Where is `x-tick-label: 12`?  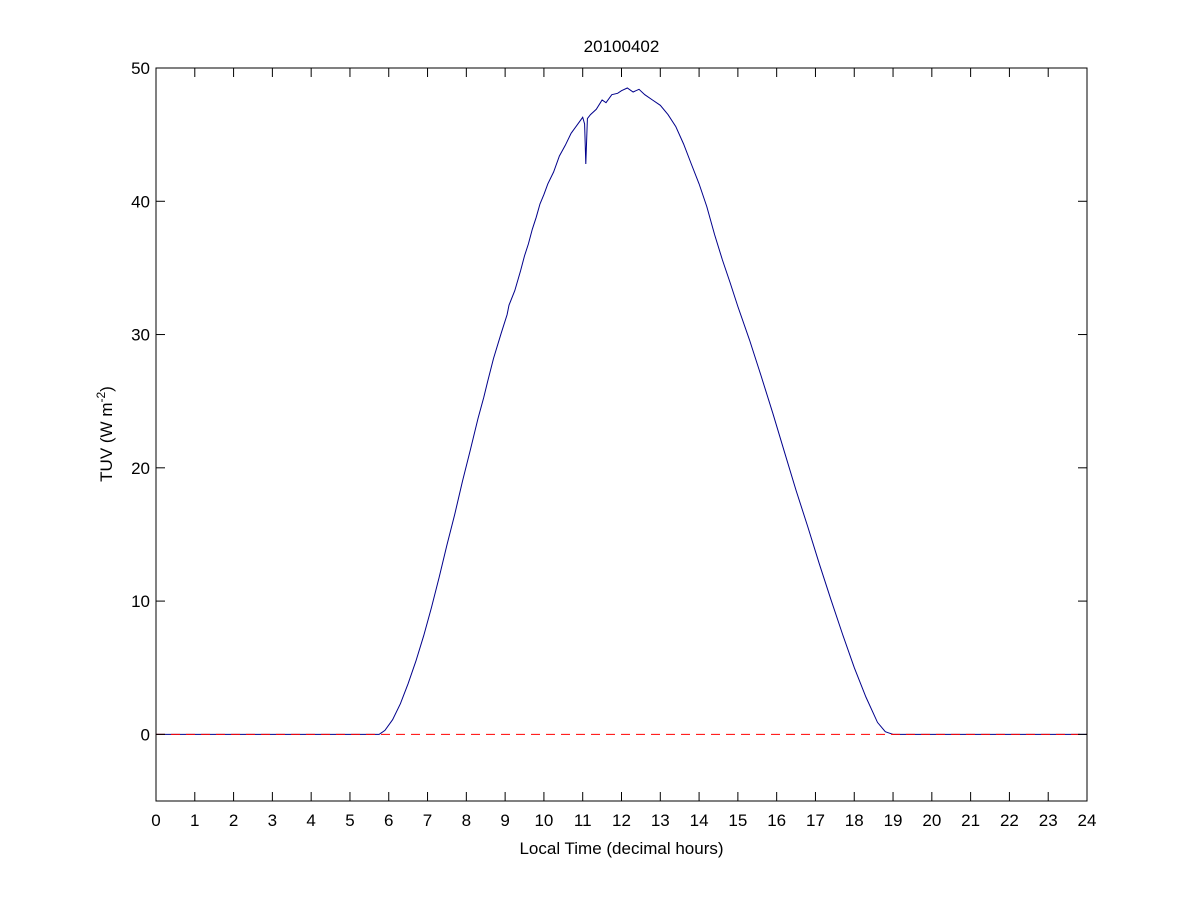 x-tick-label: 12 is located at coordinates (621, 820).